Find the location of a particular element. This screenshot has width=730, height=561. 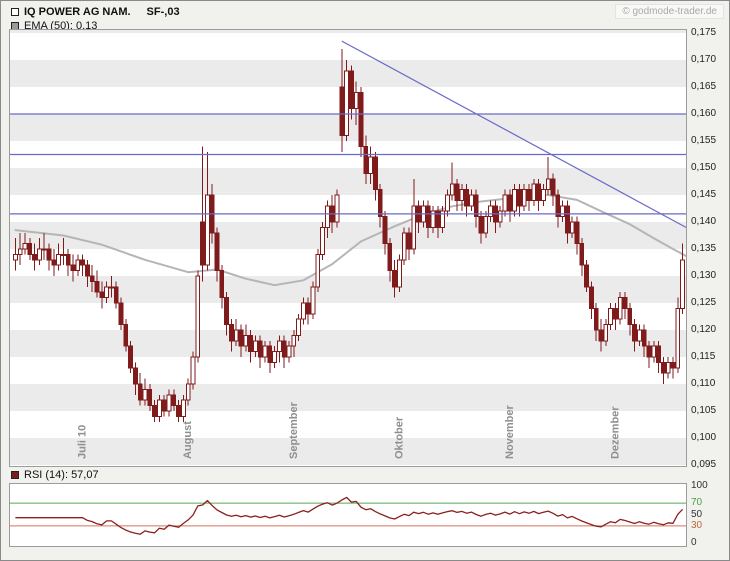

price-axis-label: 0,095 is located at coordinates (704, 464).